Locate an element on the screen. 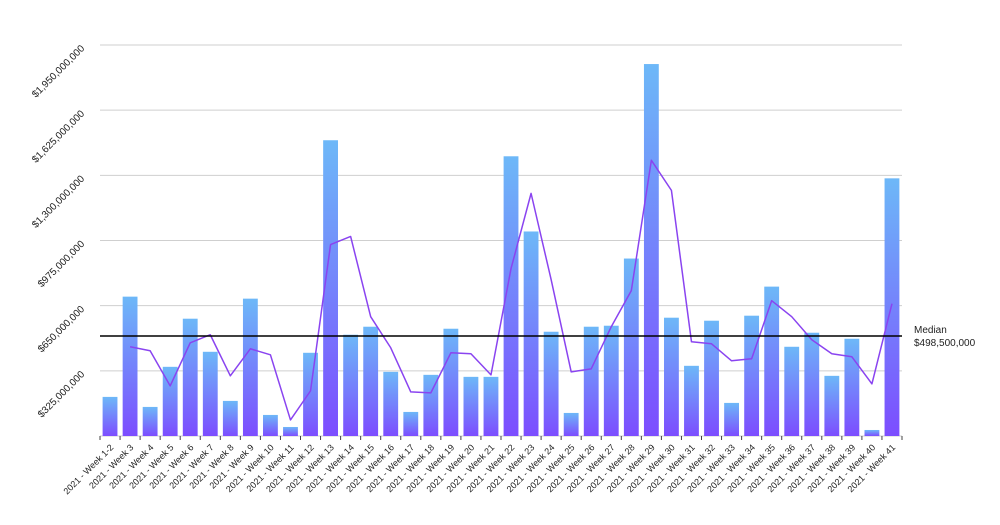 The width and height of the screenshot is (1000, 525). median-label: Median is located at coordinates (930, 330).